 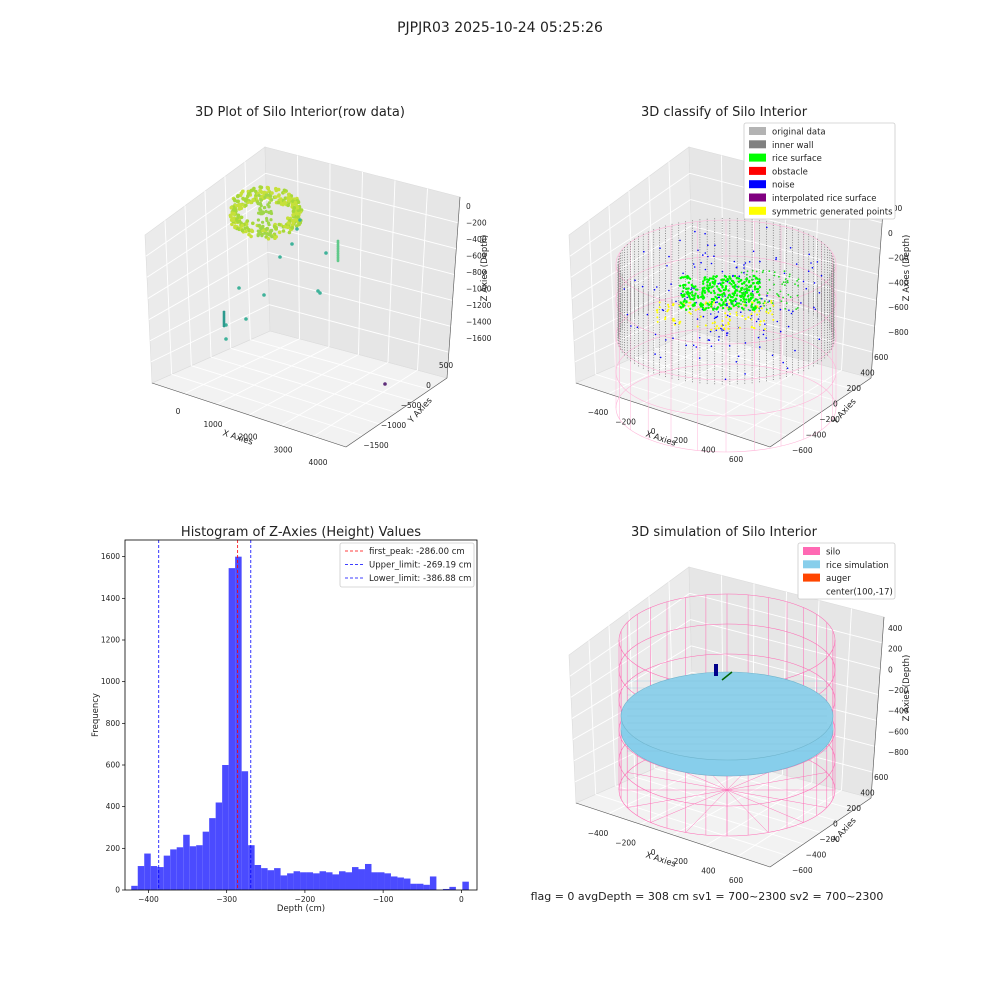 What do you see at coordinates (724, 112) in the screenshot?
I see `classify-panel-title: 3D classify of Silo Interior` at bounding box center [724, 112].